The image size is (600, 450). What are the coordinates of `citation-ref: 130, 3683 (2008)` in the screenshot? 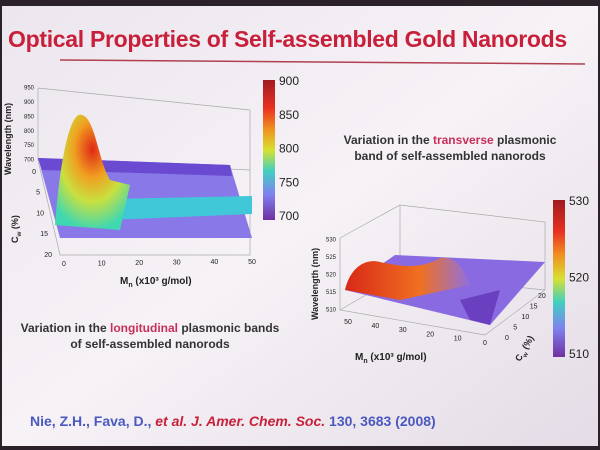 It's located at (380, 421).